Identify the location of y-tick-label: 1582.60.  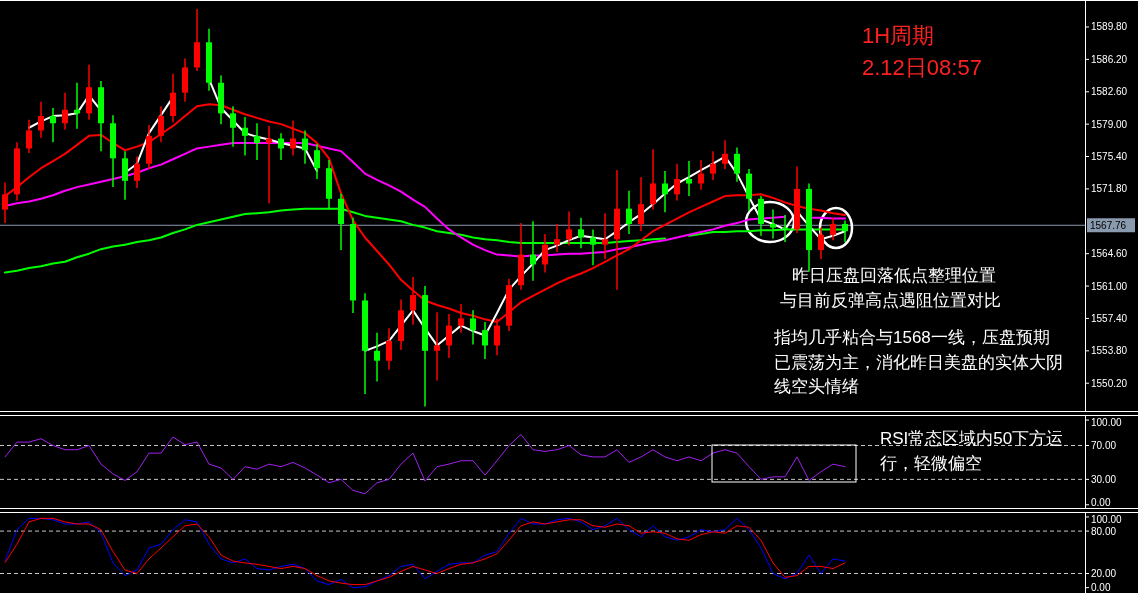
(1109, 92).